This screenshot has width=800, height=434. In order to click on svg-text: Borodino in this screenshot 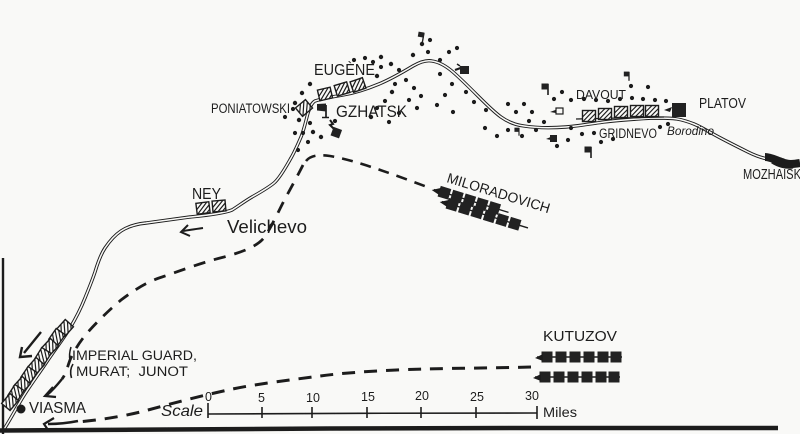, I will do `click(690, 131)`.